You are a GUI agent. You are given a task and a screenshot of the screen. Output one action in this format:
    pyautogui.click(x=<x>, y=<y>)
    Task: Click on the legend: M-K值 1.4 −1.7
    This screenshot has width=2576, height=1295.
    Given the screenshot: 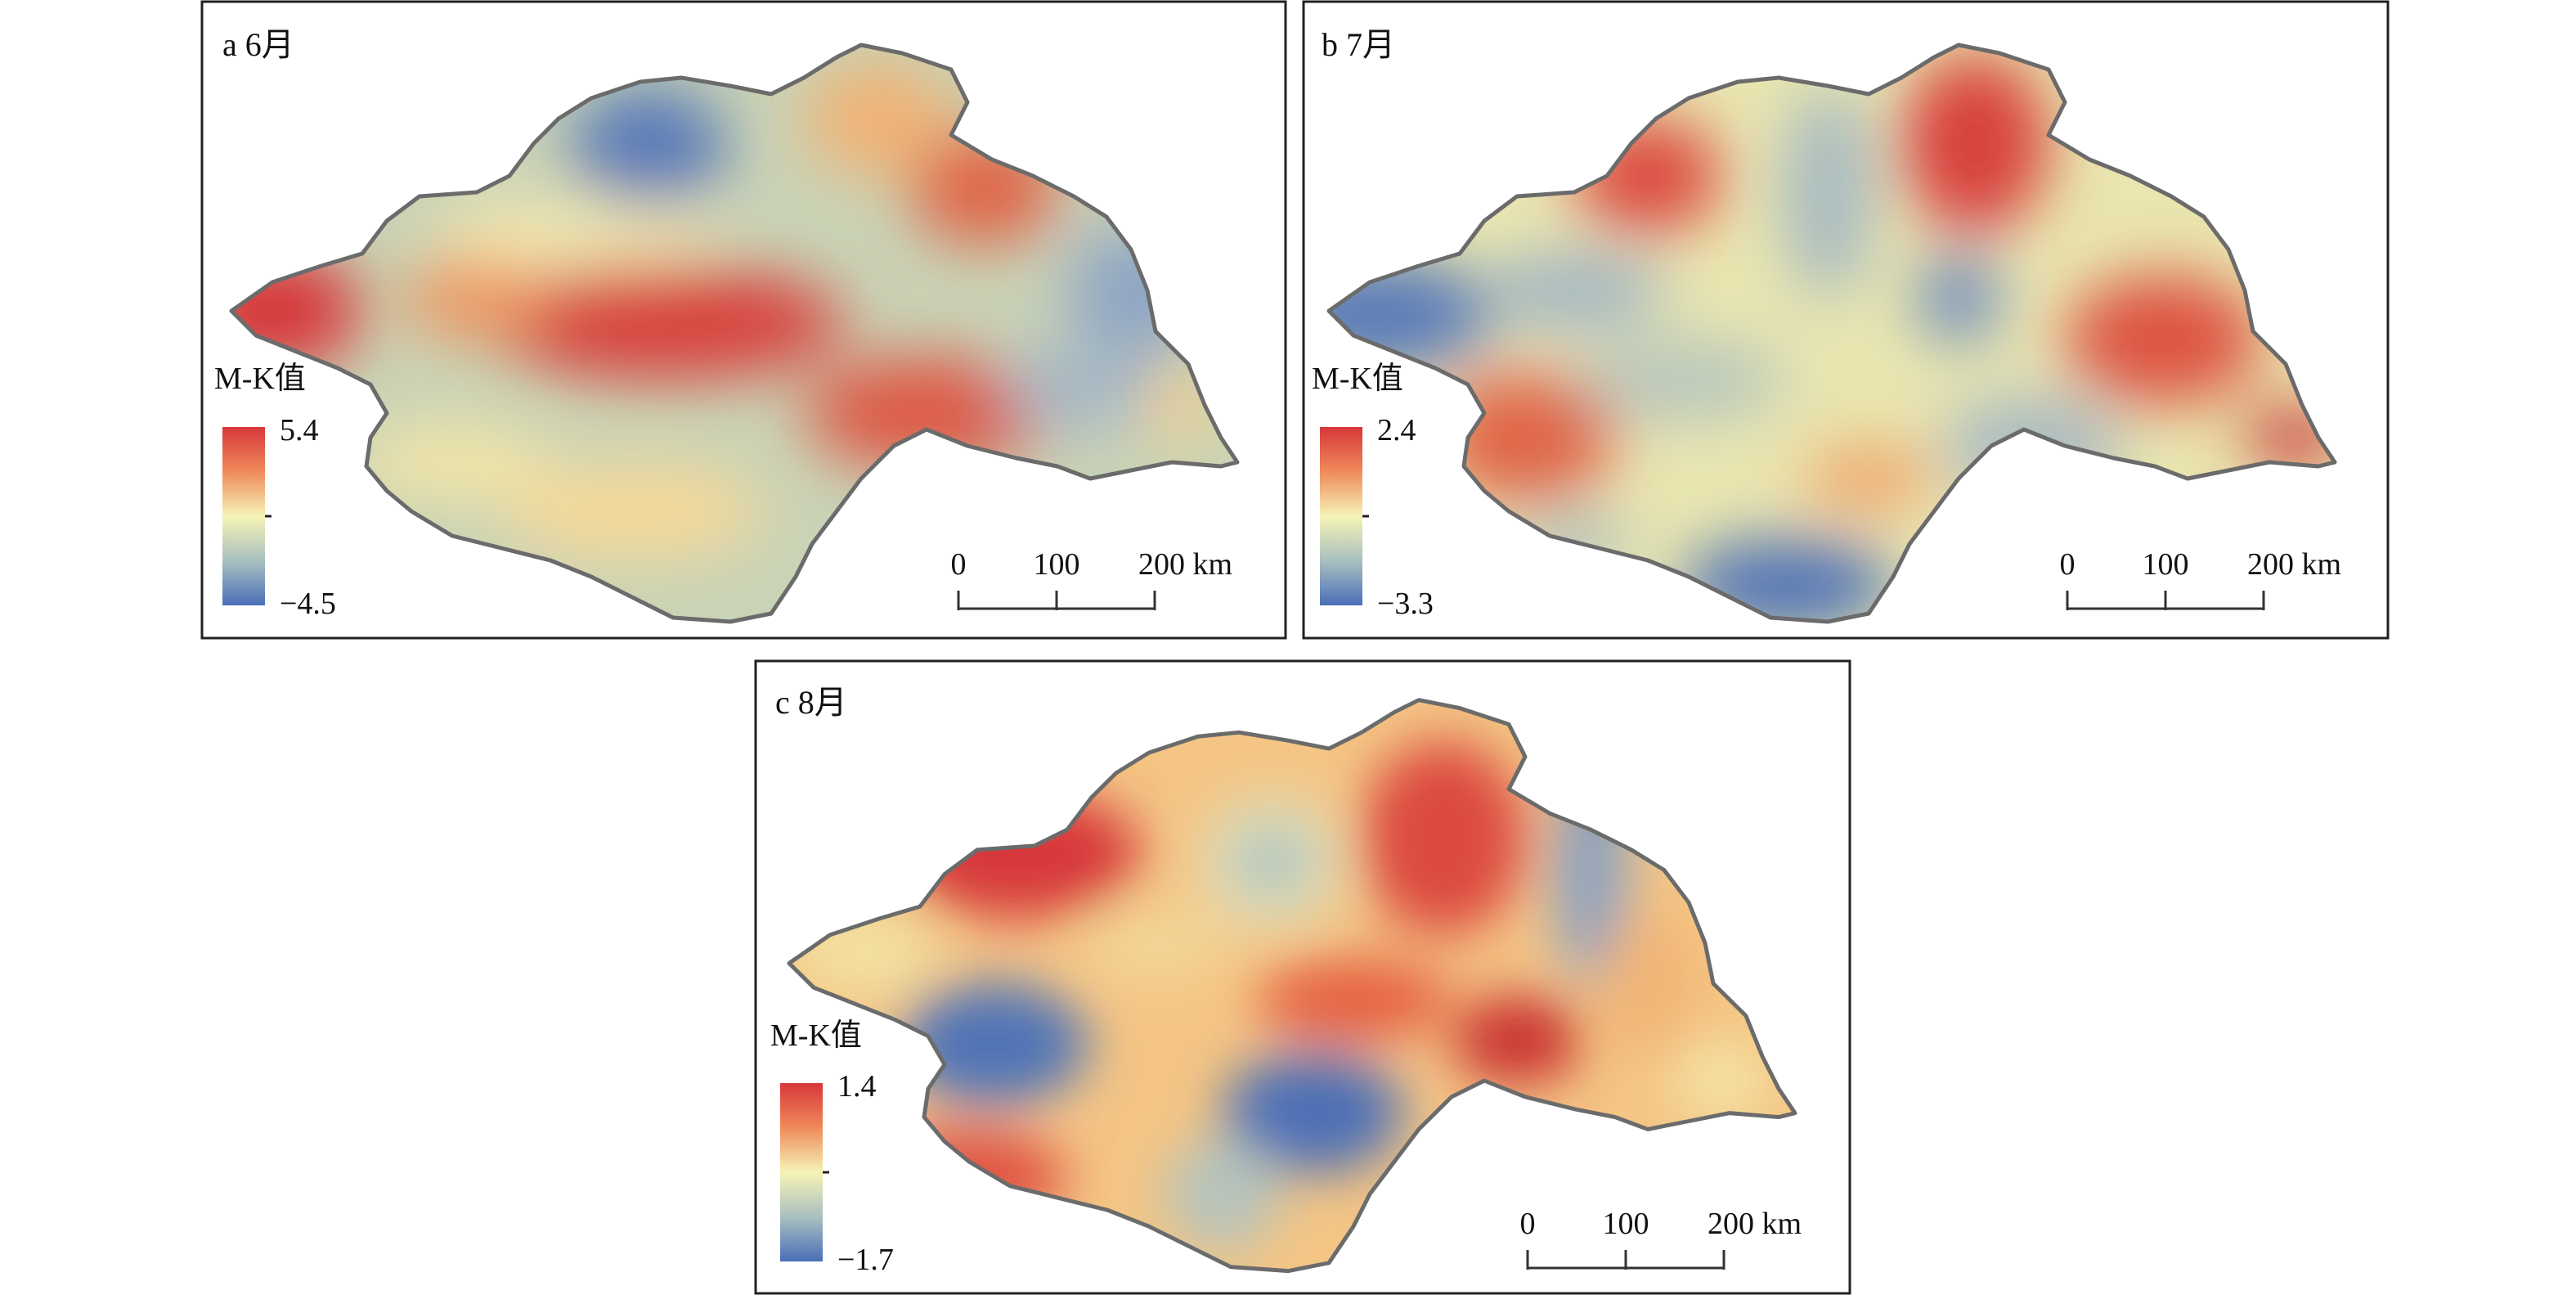 What is the action you would take?
    pyautogui.click(x=832, y=1147)
    